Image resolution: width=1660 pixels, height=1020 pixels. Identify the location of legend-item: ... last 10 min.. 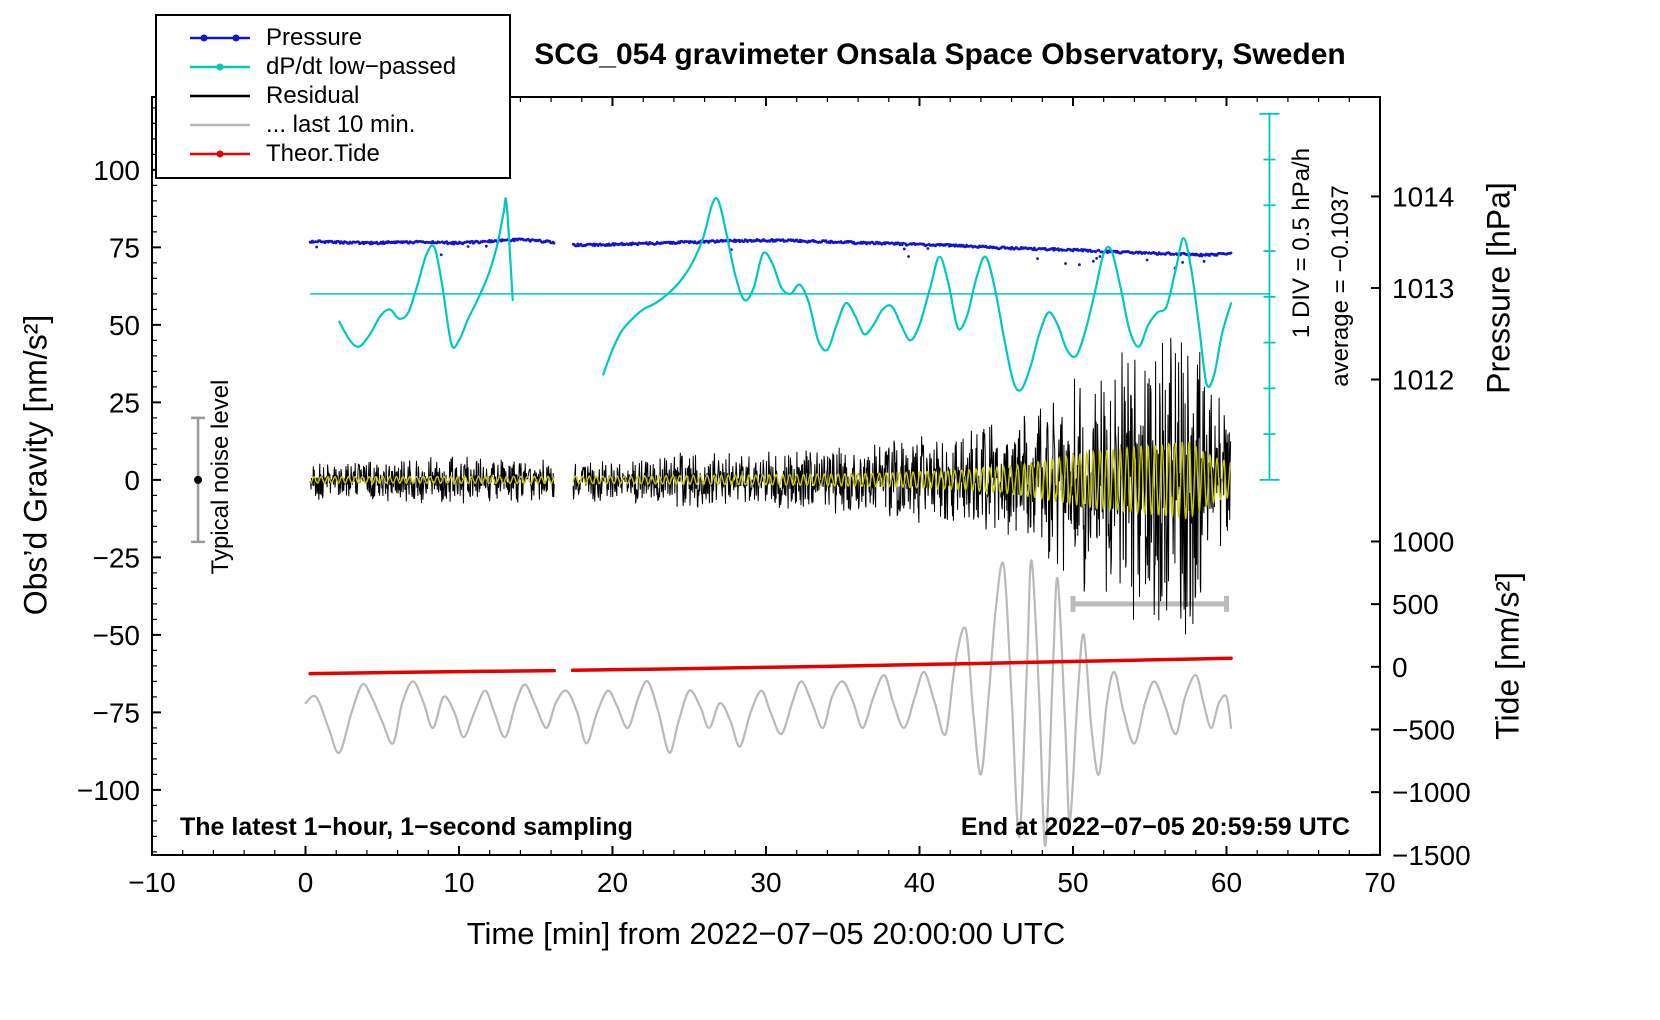
(333, 124).